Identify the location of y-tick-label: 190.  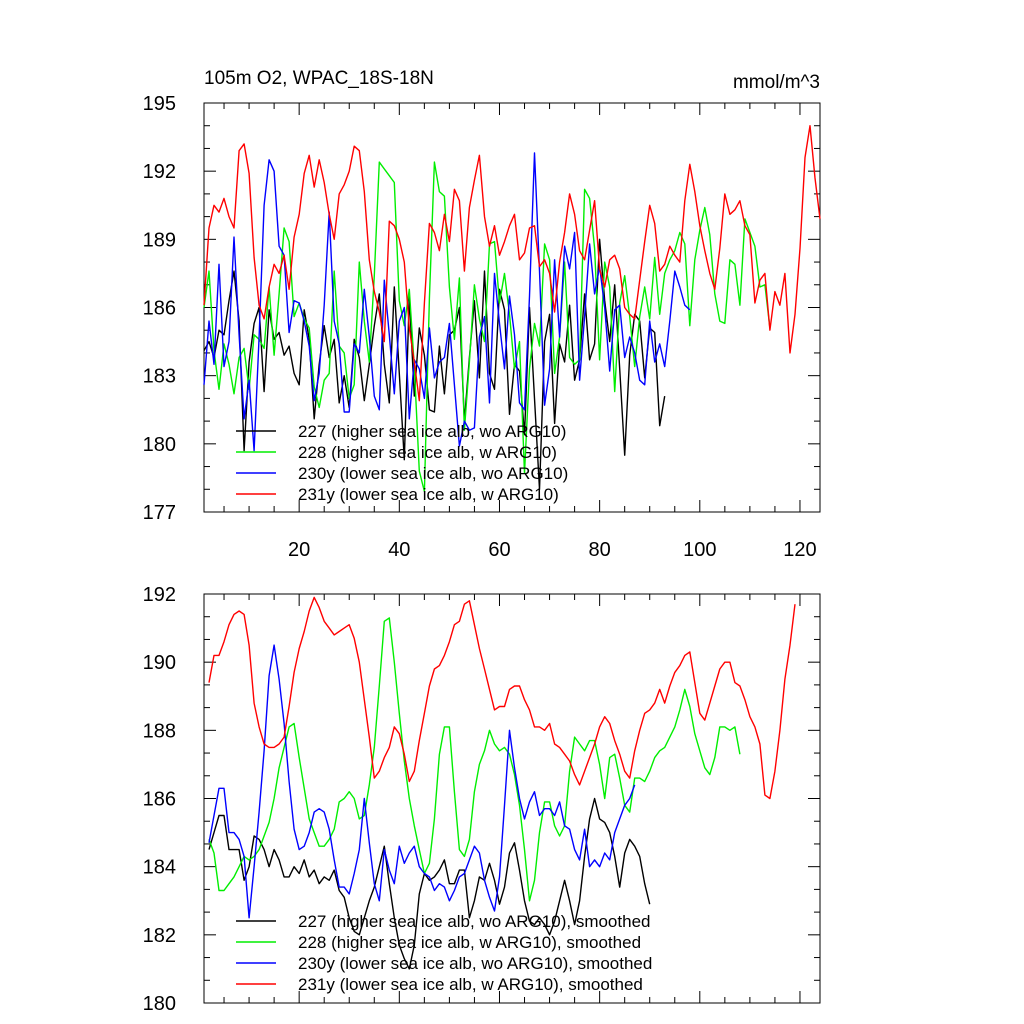
(159, 663).